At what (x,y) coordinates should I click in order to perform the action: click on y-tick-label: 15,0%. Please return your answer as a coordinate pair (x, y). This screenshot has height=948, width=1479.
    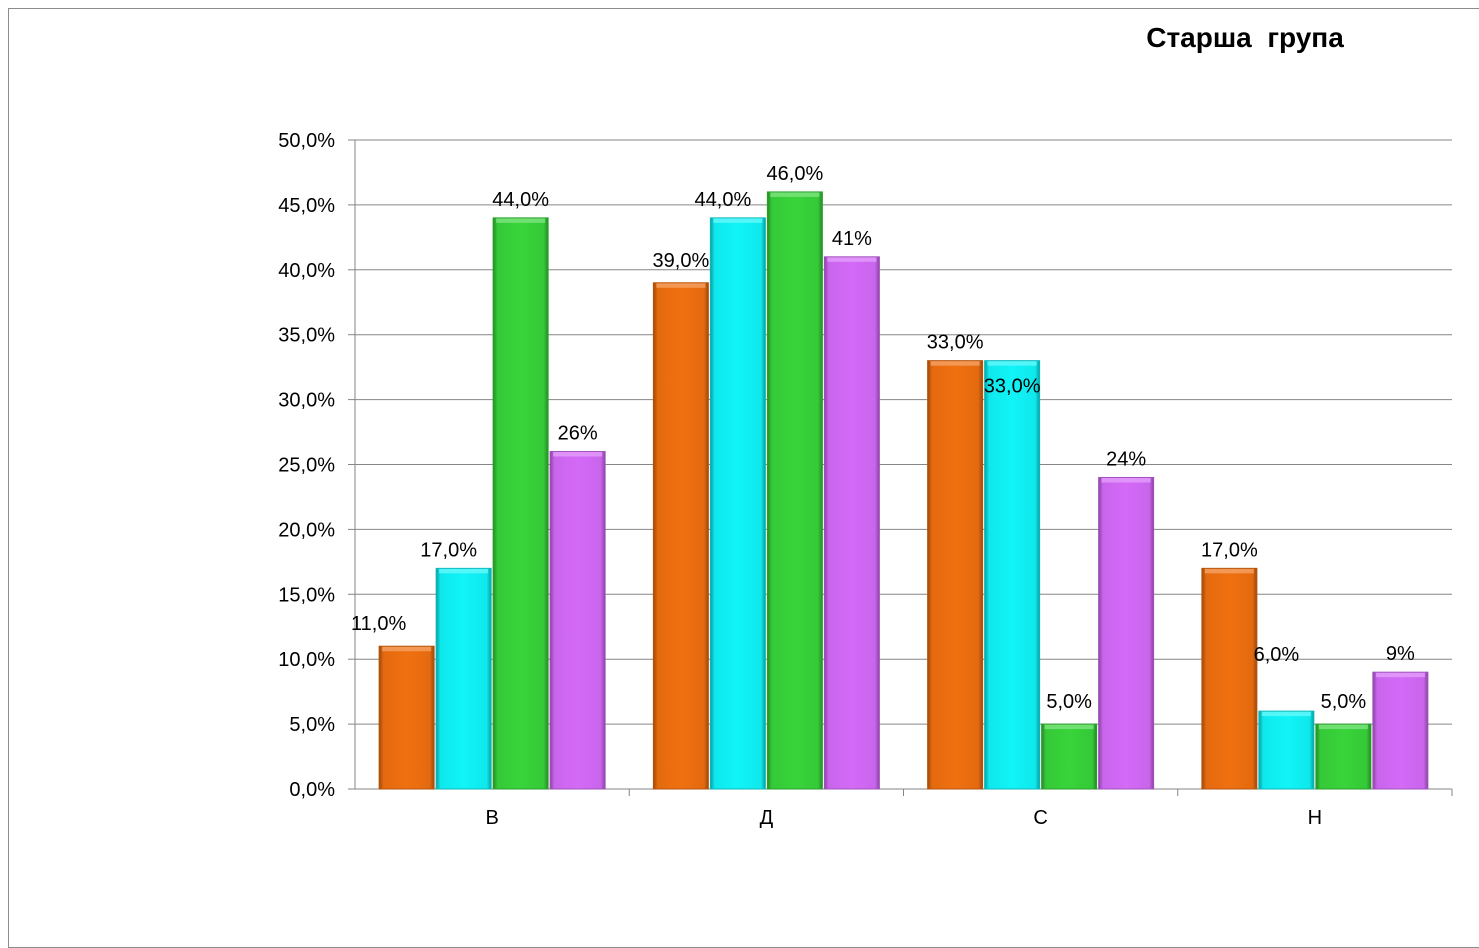
    Looking at the image, I should click on (306, 595).